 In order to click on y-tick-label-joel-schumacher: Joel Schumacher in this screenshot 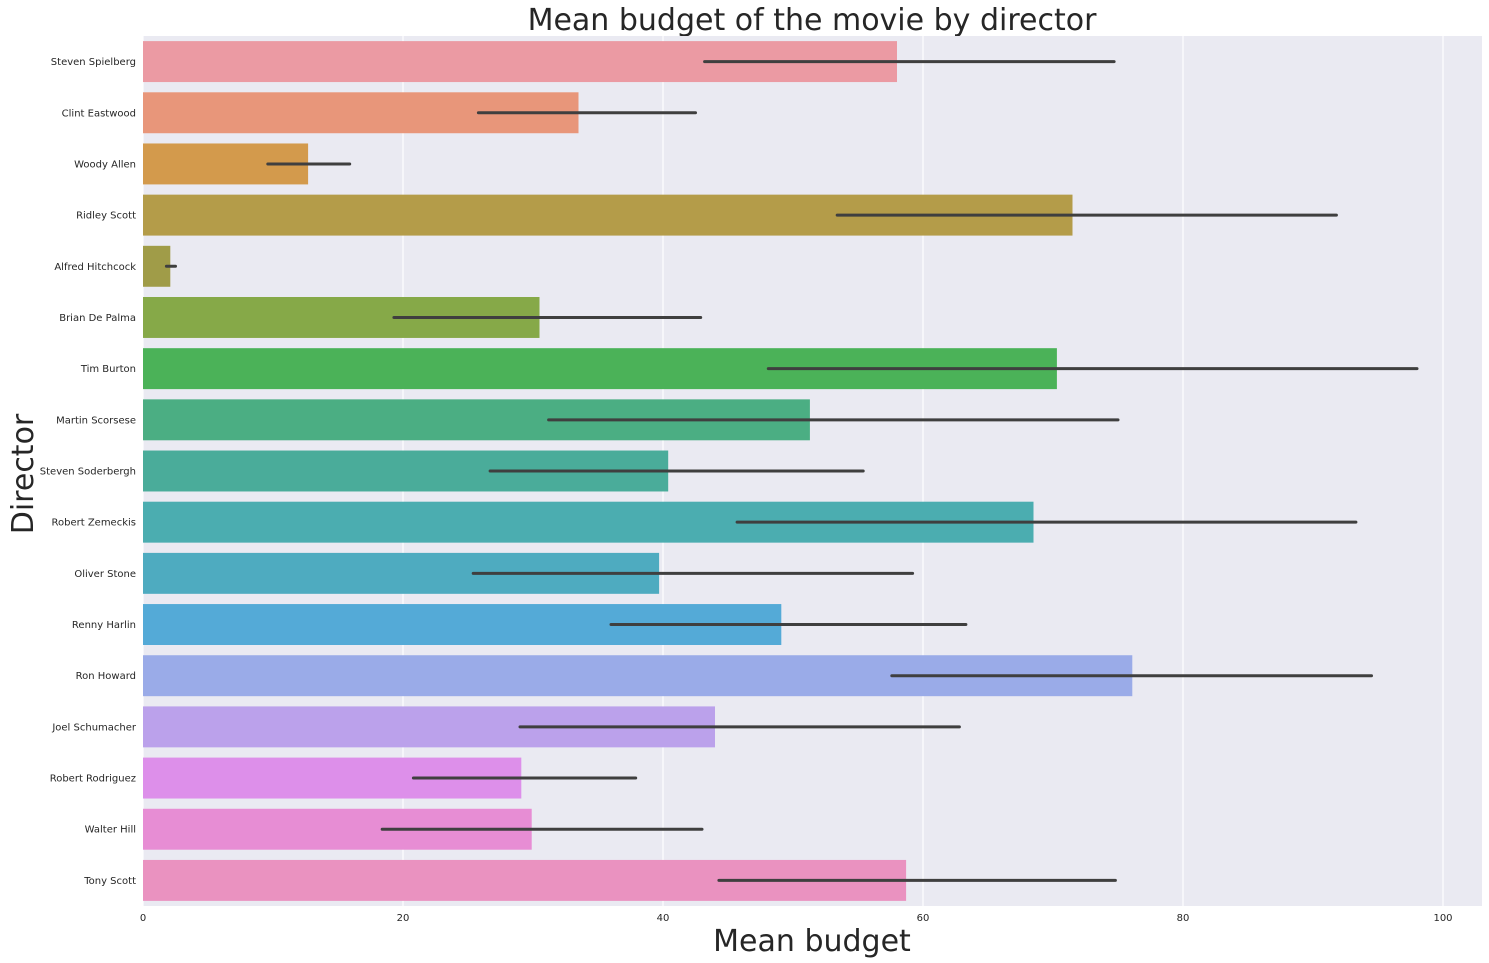, I will do `click(94, 727)`.